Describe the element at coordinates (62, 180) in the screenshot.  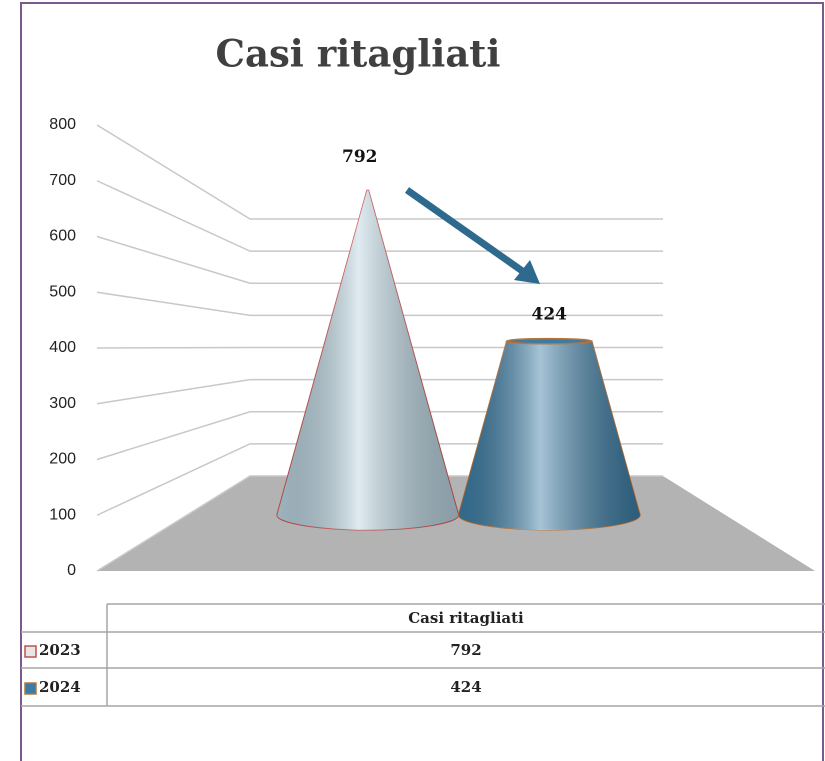
I see `y-tick-label: 700` at that location.